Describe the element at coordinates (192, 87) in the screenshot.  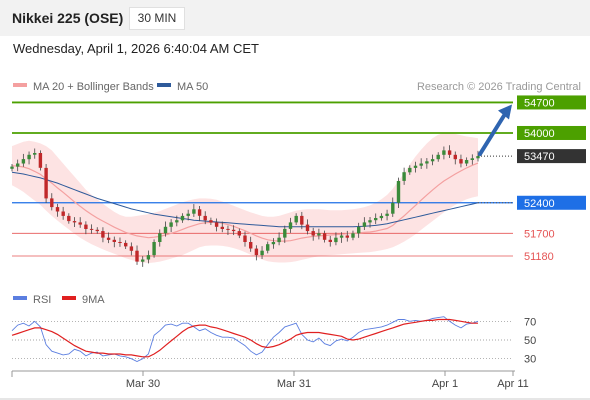
I see `legend-label: MA 50` at that location.